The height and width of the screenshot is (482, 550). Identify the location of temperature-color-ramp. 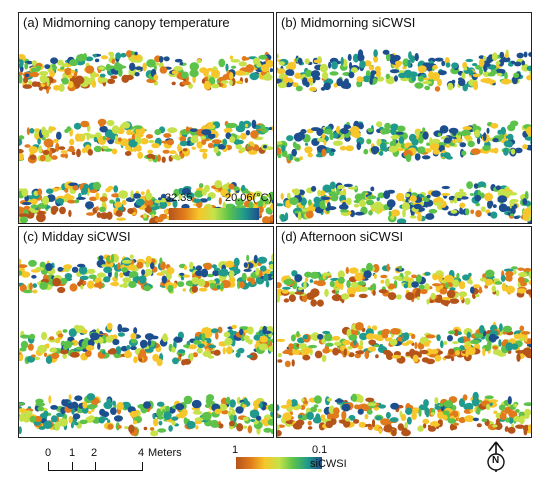
(214, 214).